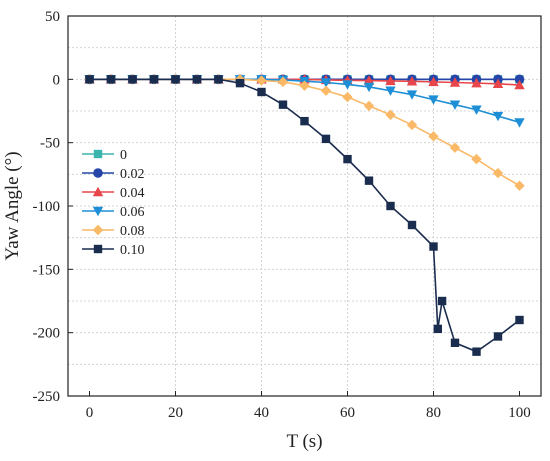 The height and width of the screenshot is (461, 550). I want to click on legend-label: 0, so click(123, 155).